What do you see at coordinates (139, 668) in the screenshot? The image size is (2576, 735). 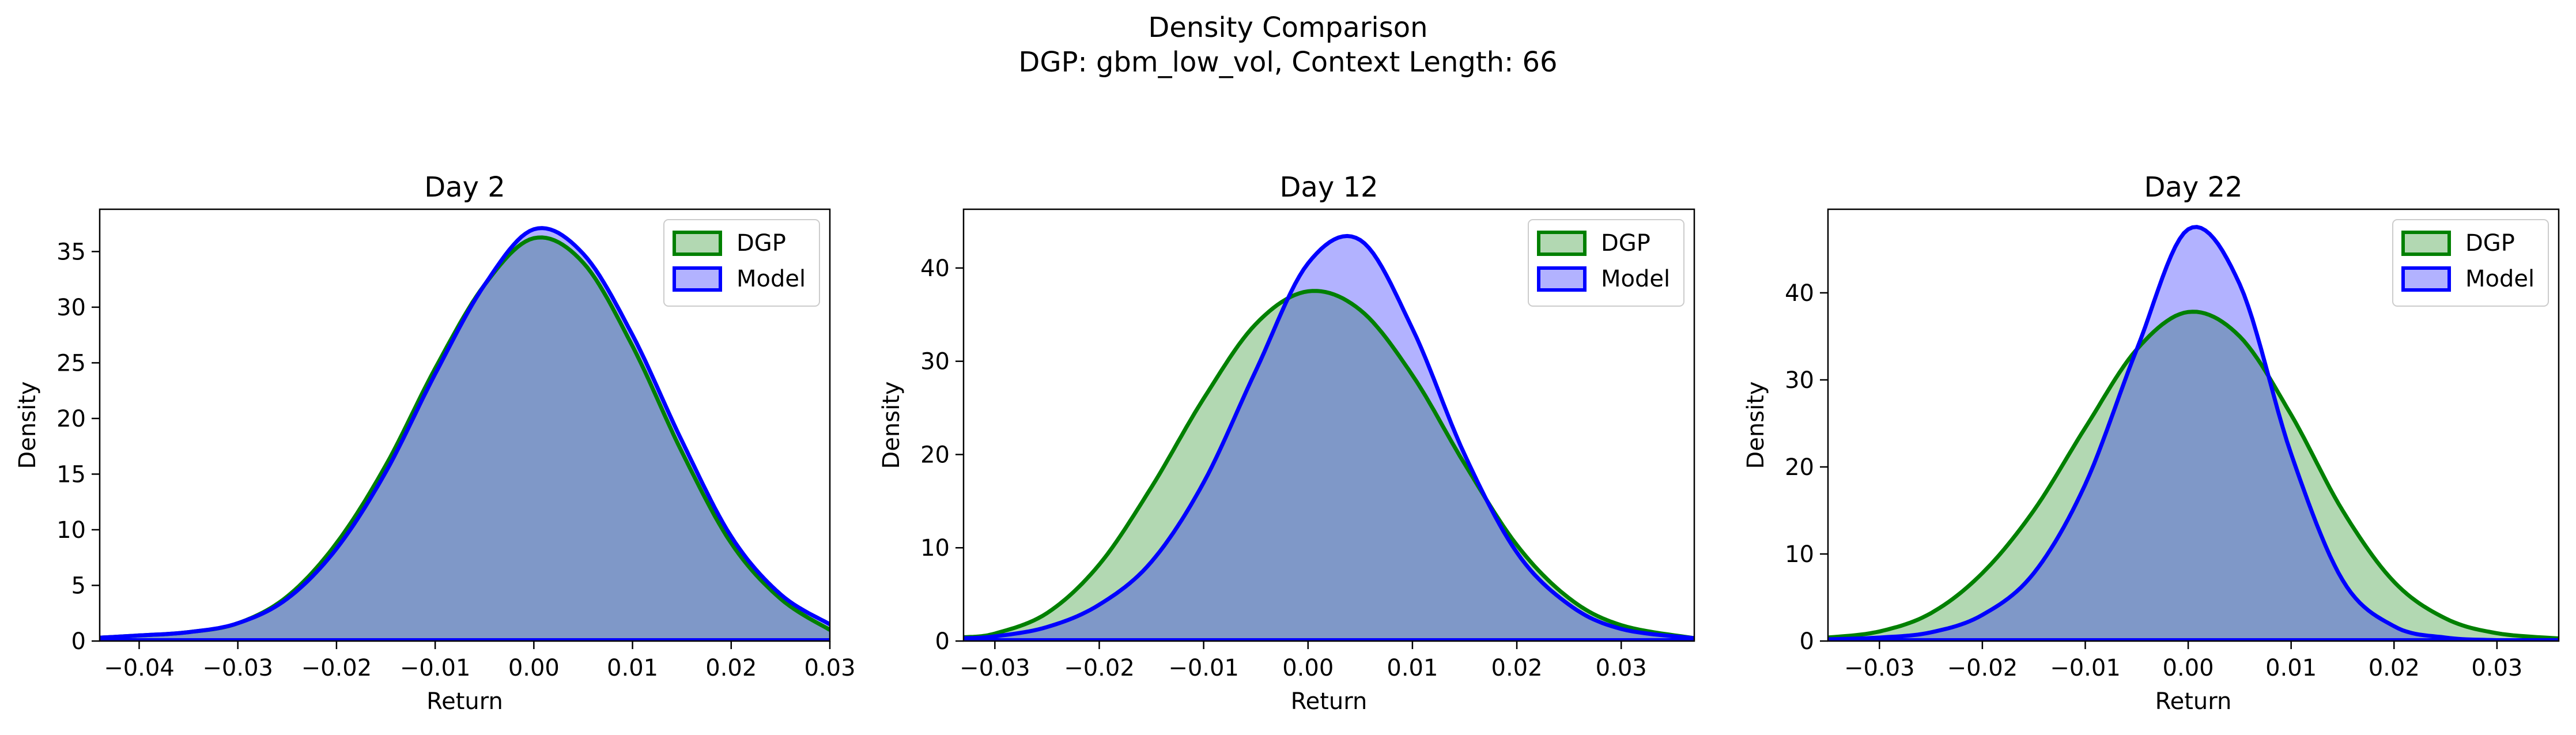 I see `x-tick-label: −0.04` at bounding box center [139, 668].